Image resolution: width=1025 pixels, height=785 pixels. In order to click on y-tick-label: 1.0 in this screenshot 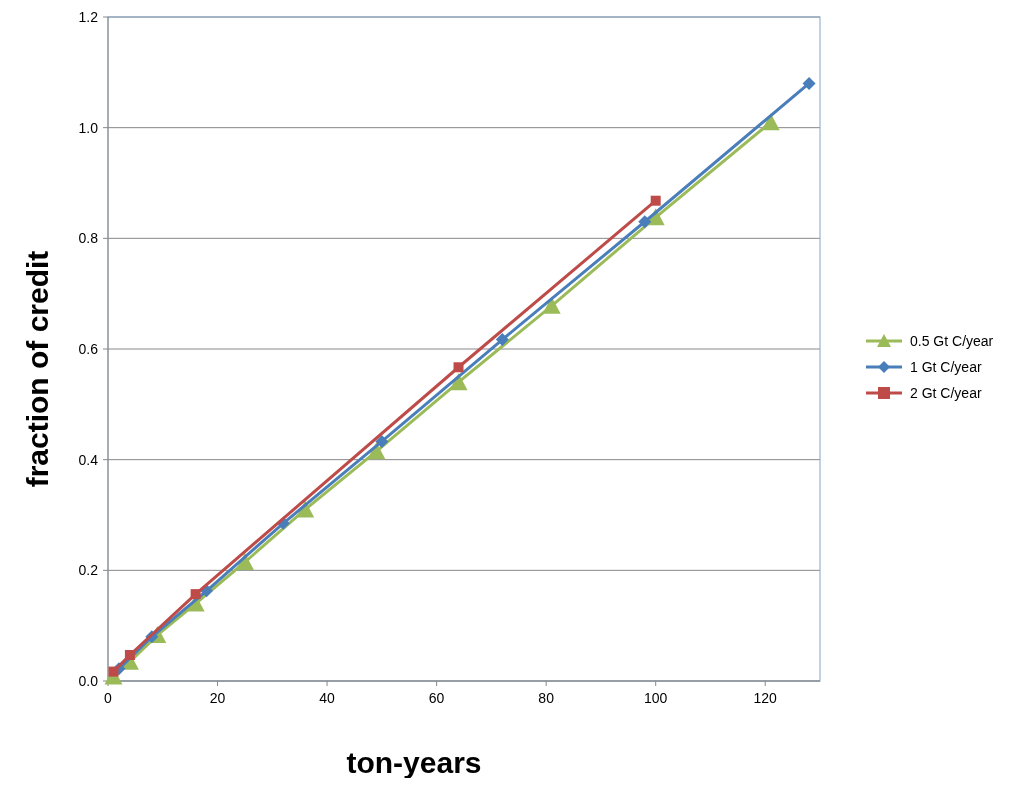, I will do `click(88, 127)`.